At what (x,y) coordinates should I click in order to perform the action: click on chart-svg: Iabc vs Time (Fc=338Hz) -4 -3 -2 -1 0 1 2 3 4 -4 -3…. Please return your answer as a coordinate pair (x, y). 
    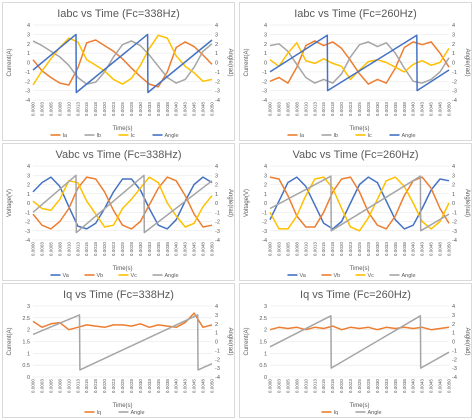
    Looking at the image, I should click on (120, 73).